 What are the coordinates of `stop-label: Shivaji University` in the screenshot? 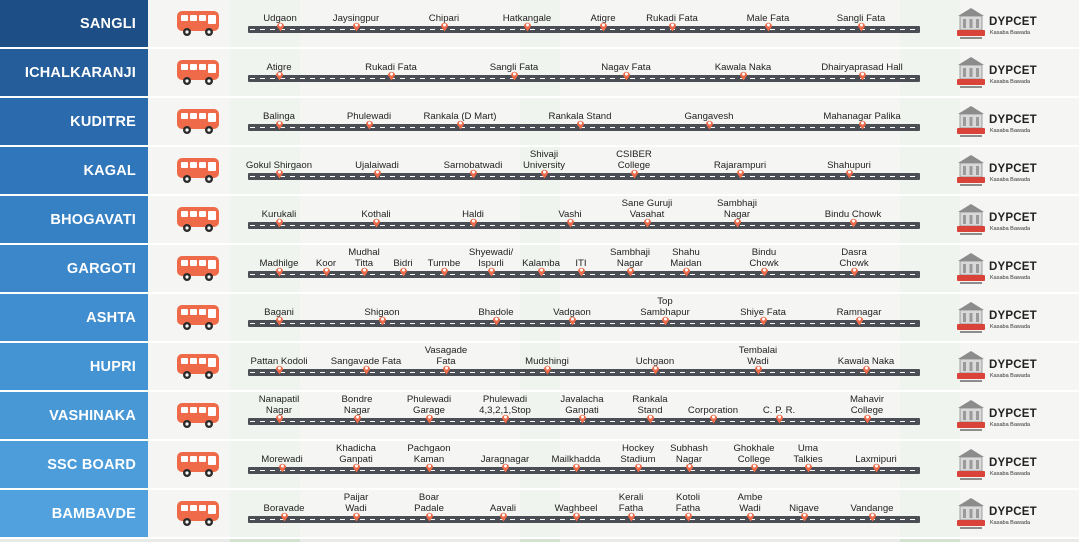 It's located at (544, 160).